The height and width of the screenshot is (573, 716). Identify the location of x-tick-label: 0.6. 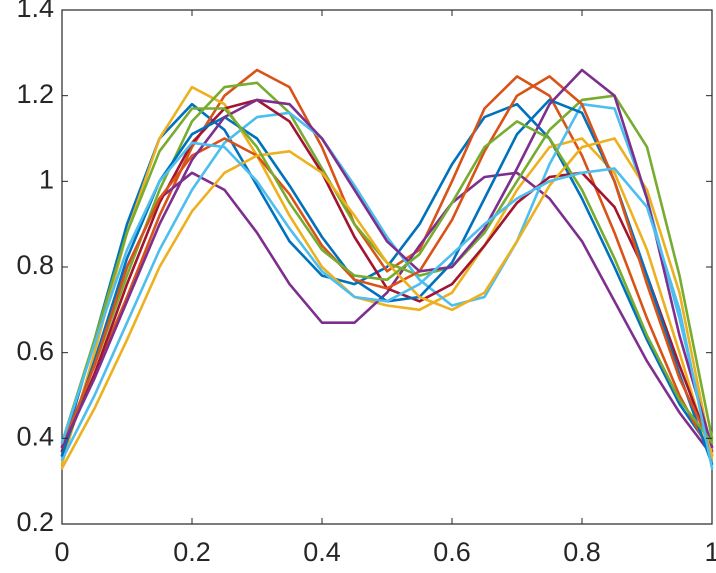
(452, 552).